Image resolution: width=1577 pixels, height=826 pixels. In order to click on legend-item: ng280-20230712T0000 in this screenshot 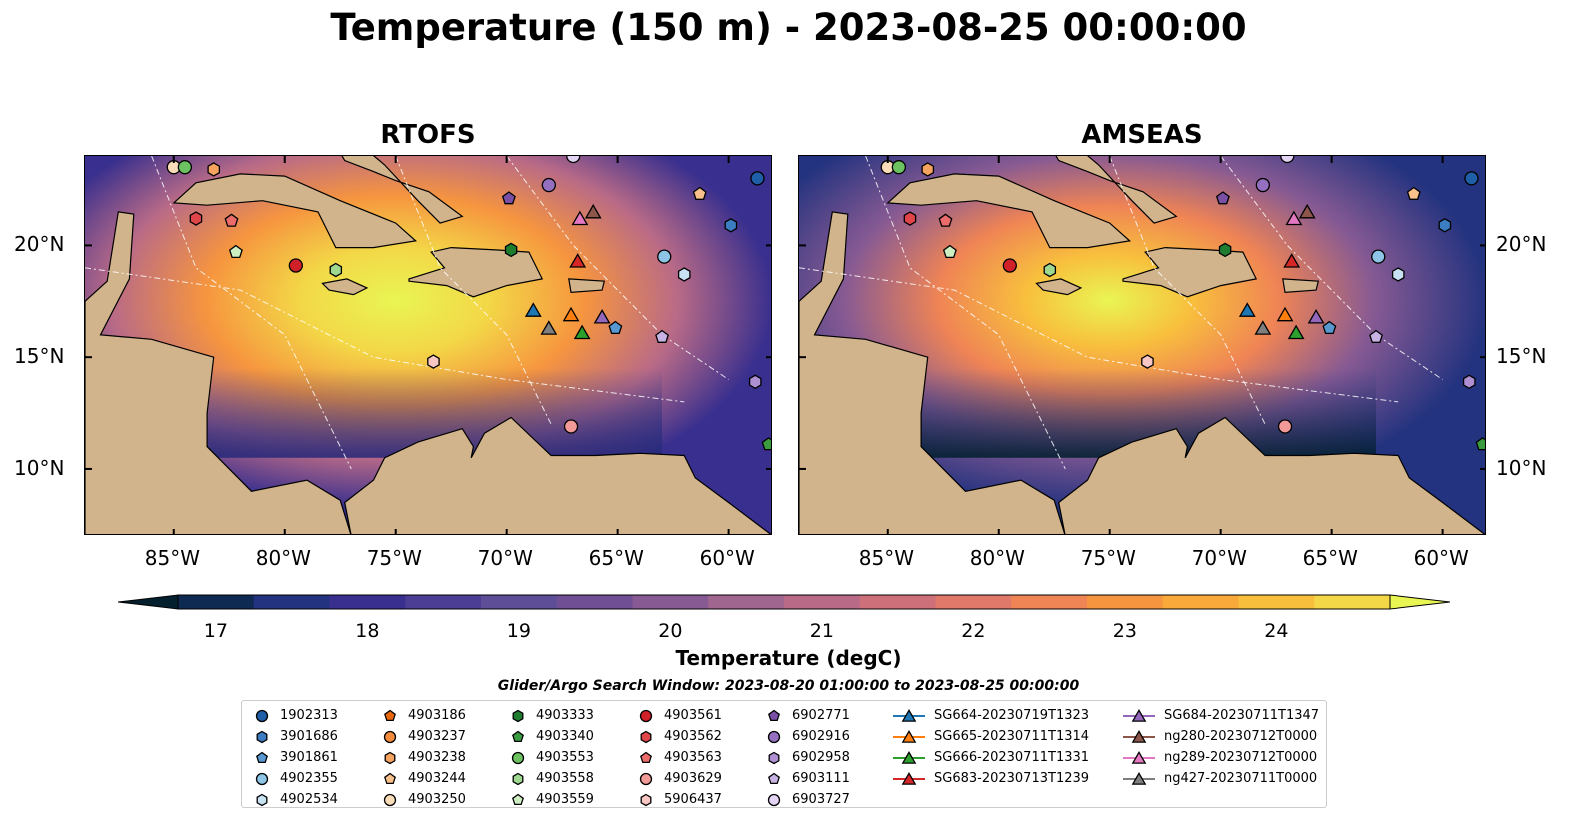, I will do `click(1220, 736)`.